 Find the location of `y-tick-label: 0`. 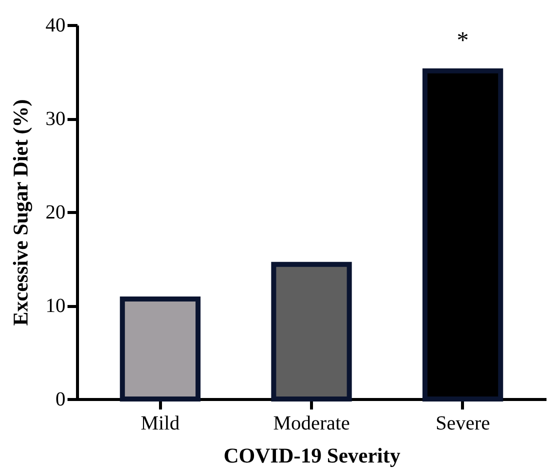

y-tick-label: 0 is located at coordinates (61, 399).